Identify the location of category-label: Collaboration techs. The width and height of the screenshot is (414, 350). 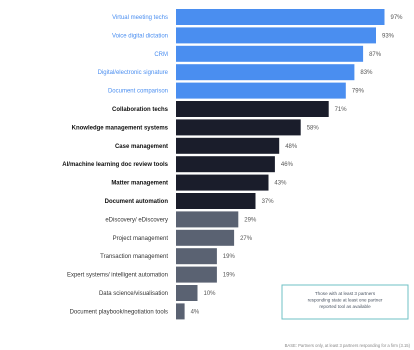
(140, 110).